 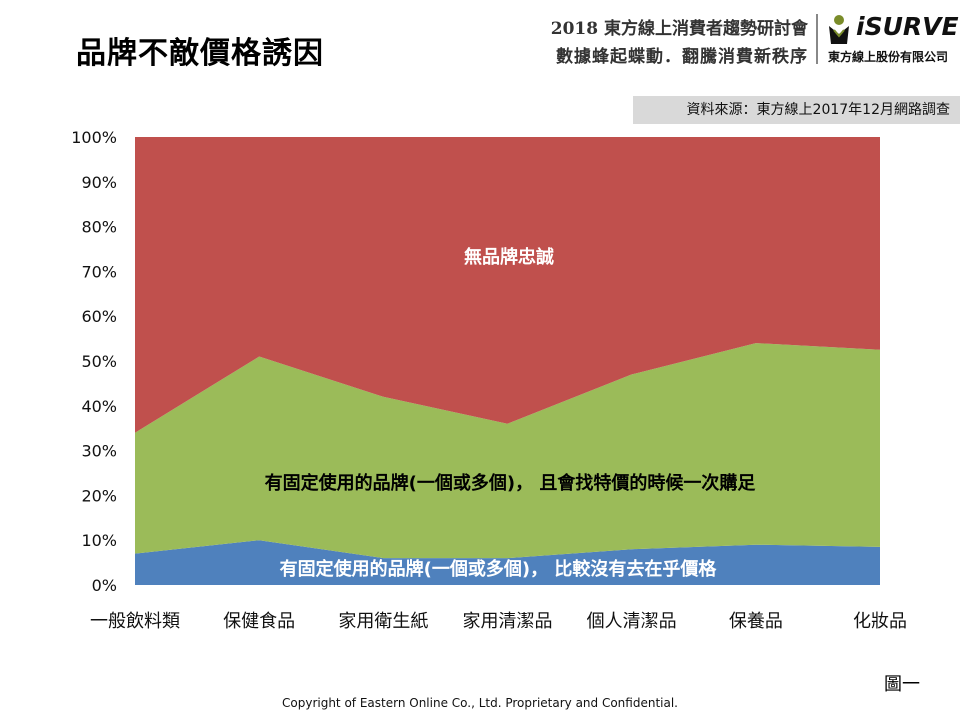 What do you see at coordinates (499, 569) in the screenshot?
I see `series-label-0: 有固定使用的品牌(一個或多個)， 比較沒有去在乎價格` at bounding box center [499, 569].